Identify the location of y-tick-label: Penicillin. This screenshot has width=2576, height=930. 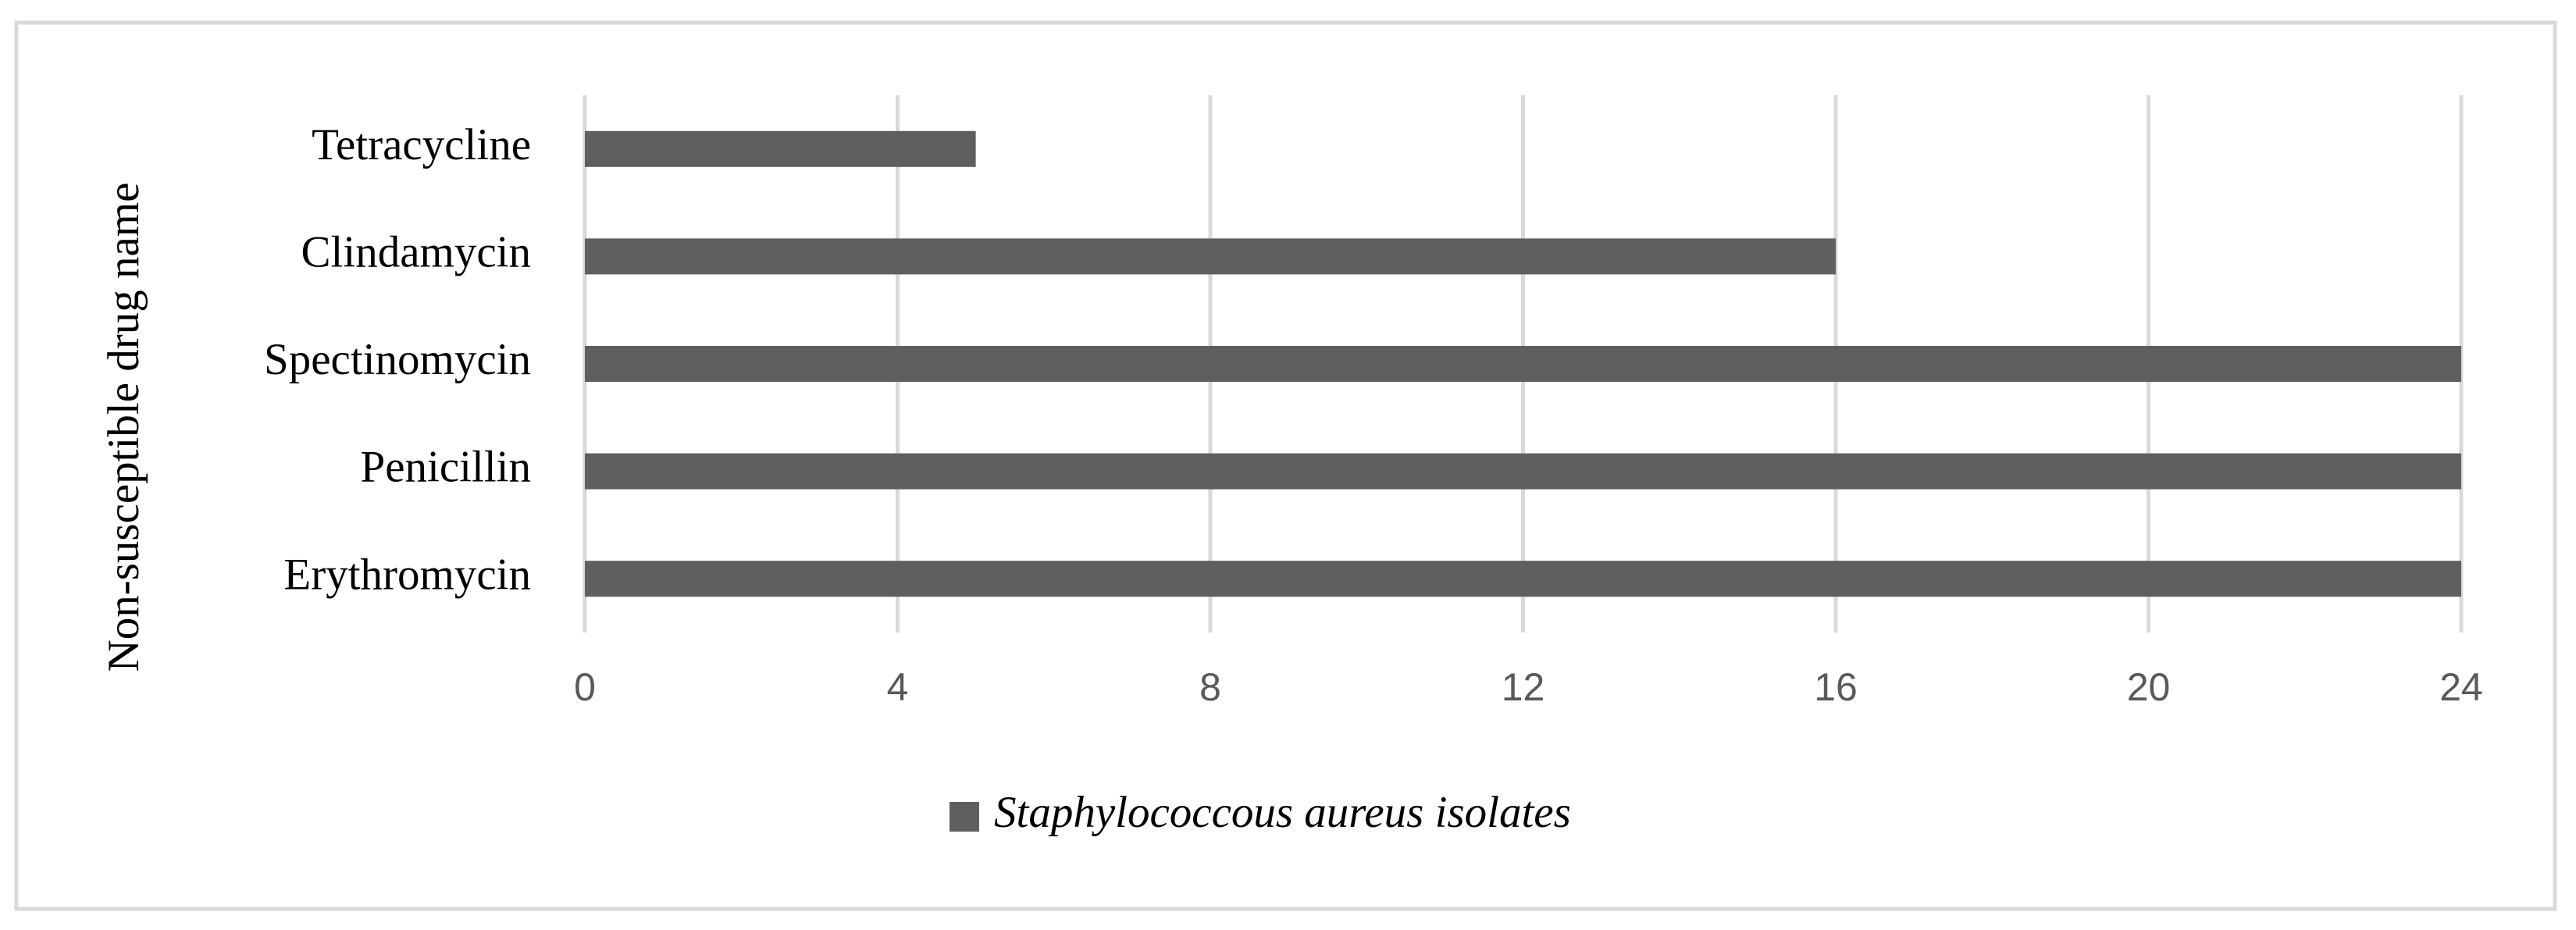
(446, 468).